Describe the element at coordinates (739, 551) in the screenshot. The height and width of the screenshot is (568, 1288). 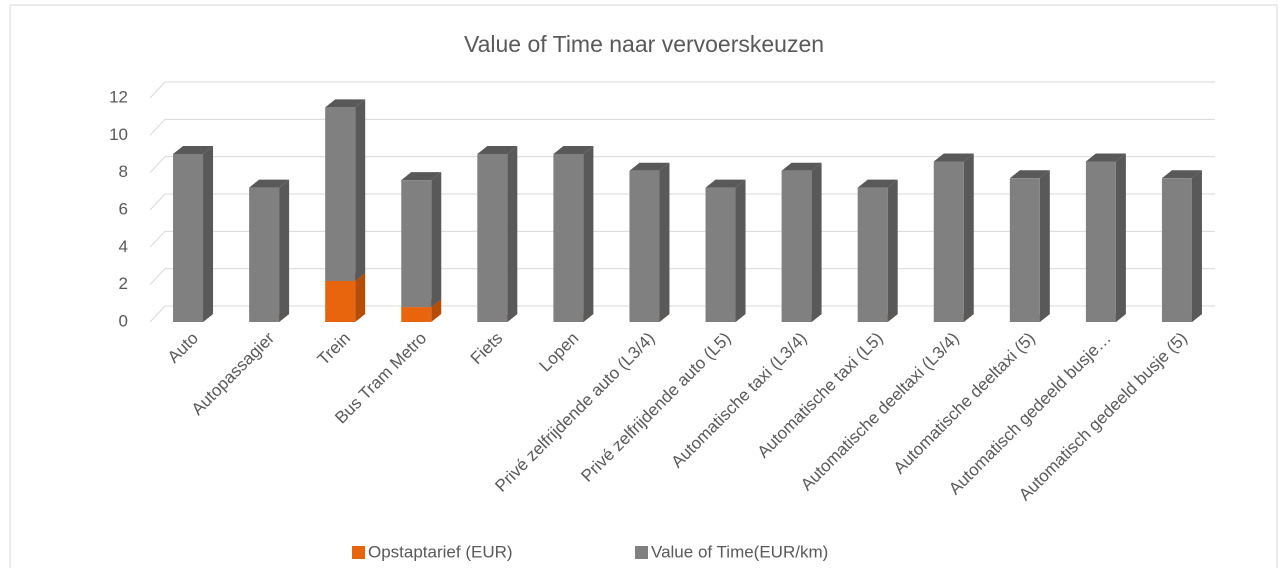
I see `legend-label: Value of Time(EUR/km)` at that location.